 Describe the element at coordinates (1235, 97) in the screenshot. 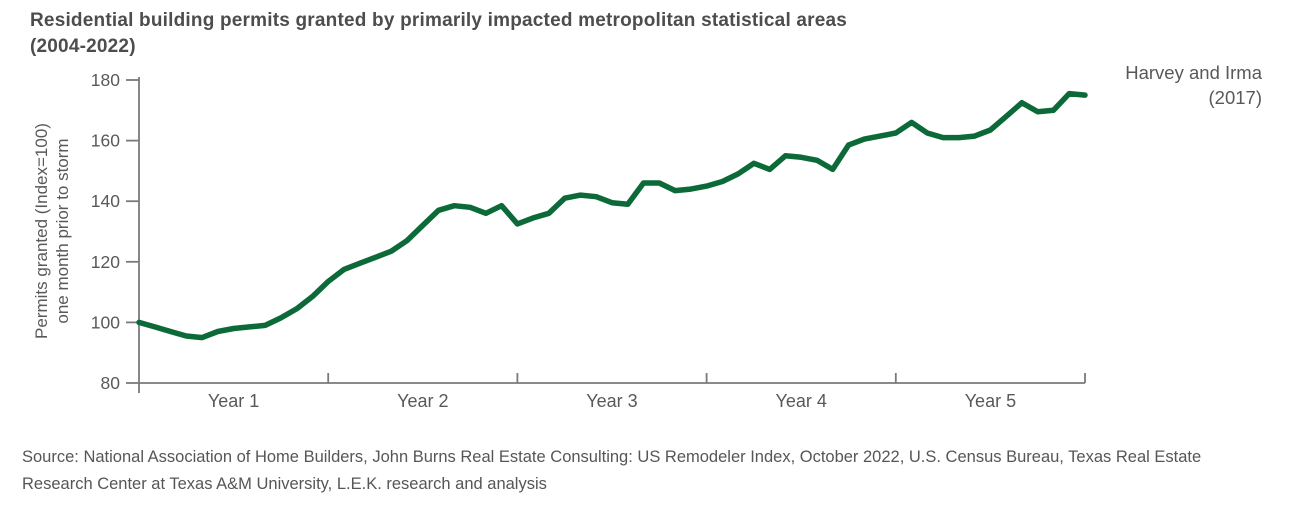

I see `annotation-line2: (2017)` at that location.